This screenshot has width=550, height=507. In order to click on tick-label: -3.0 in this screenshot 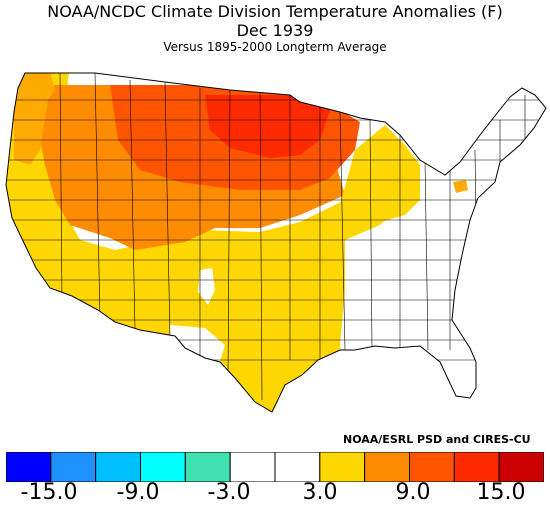, I will do `click(229, 492)`.